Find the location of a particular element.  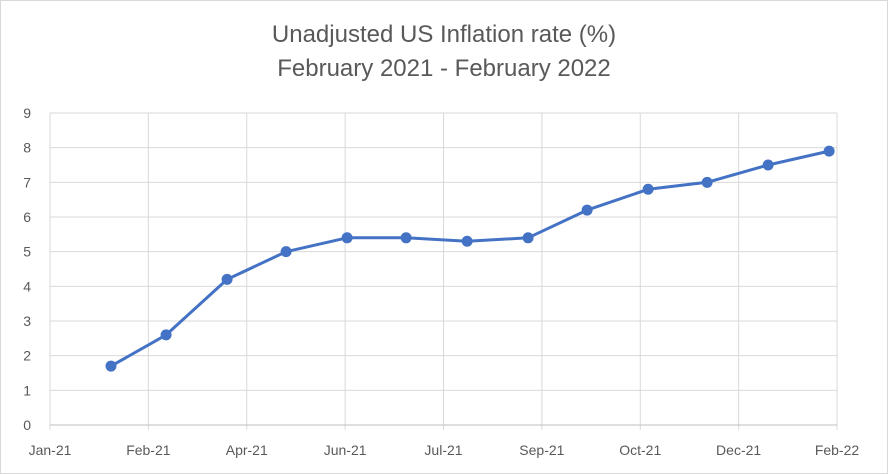

x-tick-label: Jan-21 is located at coordinates (50, 450).